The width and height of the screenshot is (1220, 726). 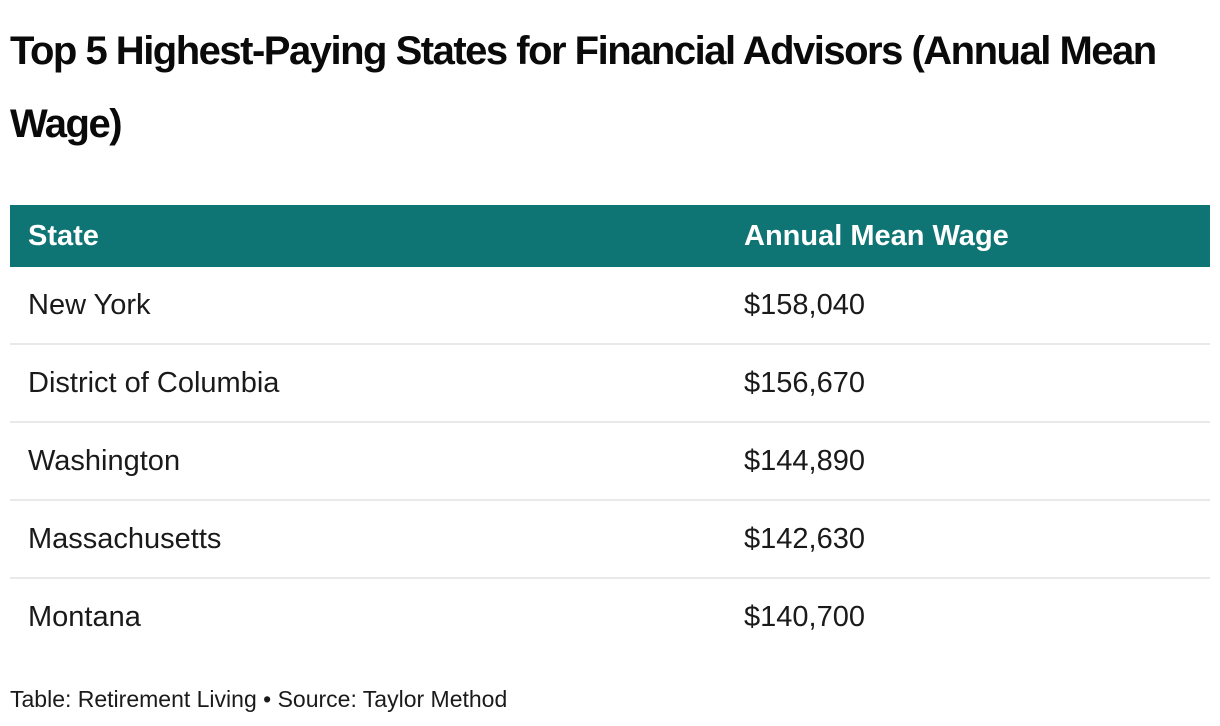 What do you see at coordinates (610, 305) in the screenshot?
I see `table-row: New York $158,040` at bounding box center [610, 305].